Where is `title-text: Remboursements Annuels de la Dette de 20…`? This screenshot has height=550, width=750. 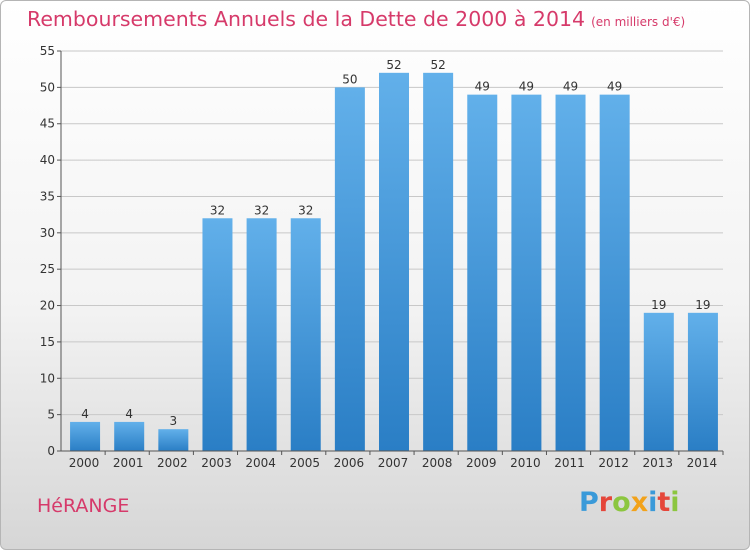 title-text: Remboursements Annuels de la Dette de 20… is located at coordinates (306, 19).